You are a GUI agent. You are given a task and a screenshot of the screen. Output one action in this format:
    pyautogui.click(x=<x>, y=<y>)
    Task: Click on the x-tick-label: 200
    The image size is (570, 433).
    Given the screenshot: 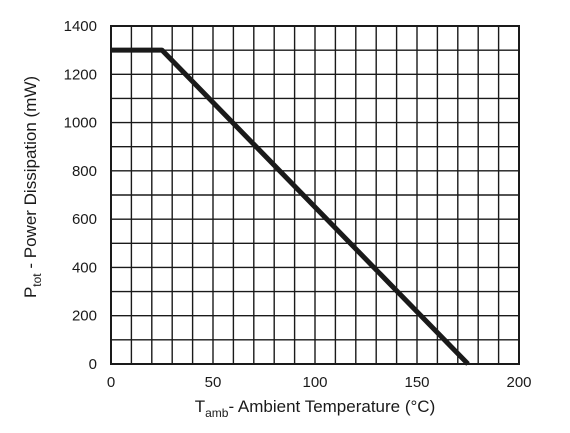 What is the action you would take?
    pyautogui.click(x=518, y=382)
    